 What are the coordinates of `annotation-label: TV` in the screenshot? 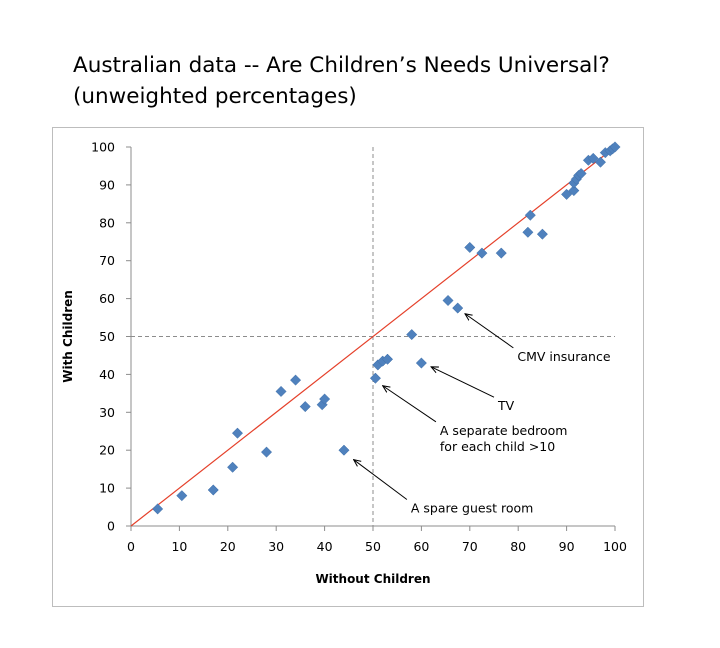 It's located at (506, 405).